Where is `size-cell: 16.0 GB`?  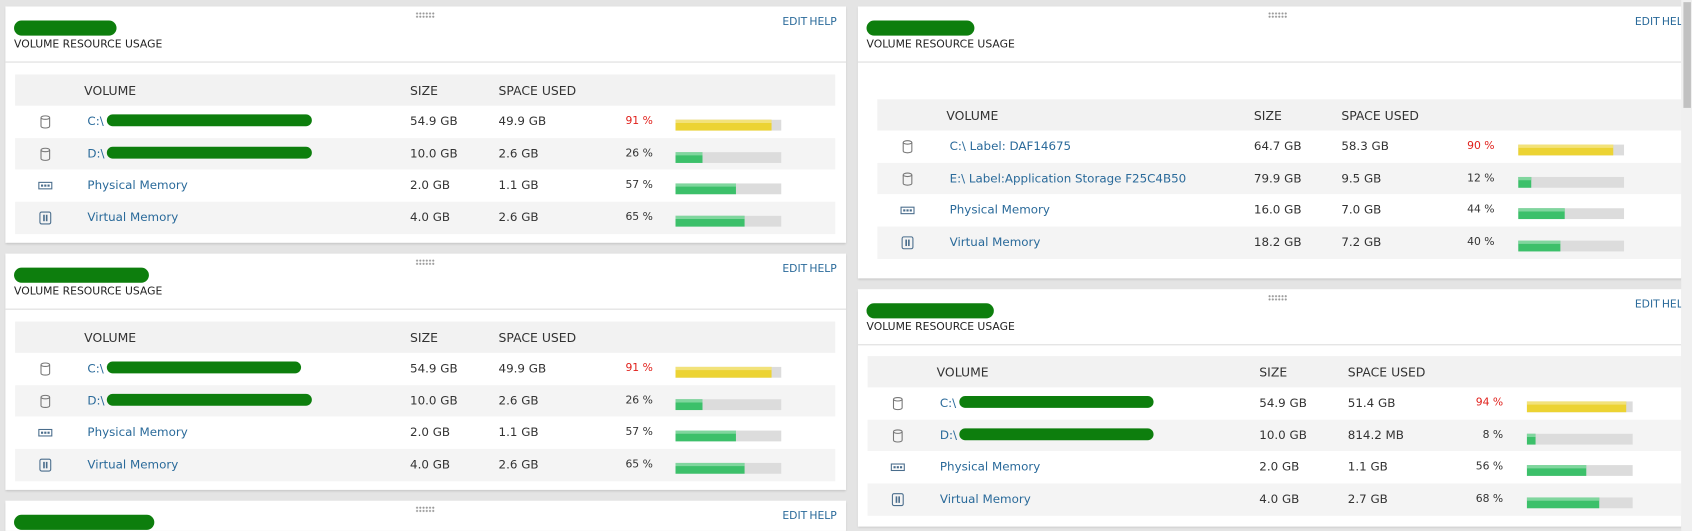
size-cell: 16.0 GB is located at coordinates (1277, 210).